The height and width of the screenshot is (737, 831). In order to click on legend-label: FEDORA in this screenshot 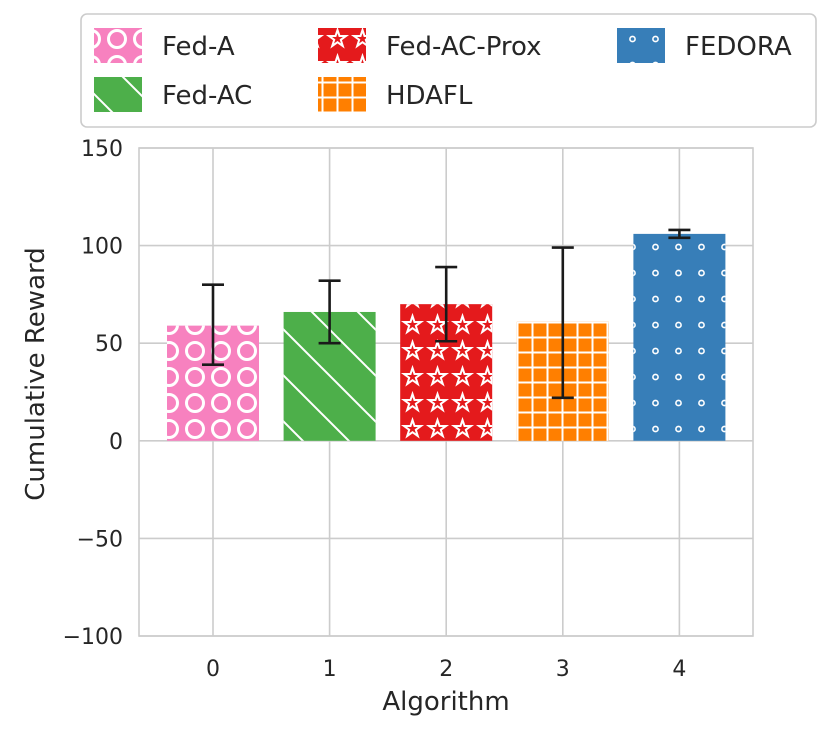, I will do `click(738, 47)`.